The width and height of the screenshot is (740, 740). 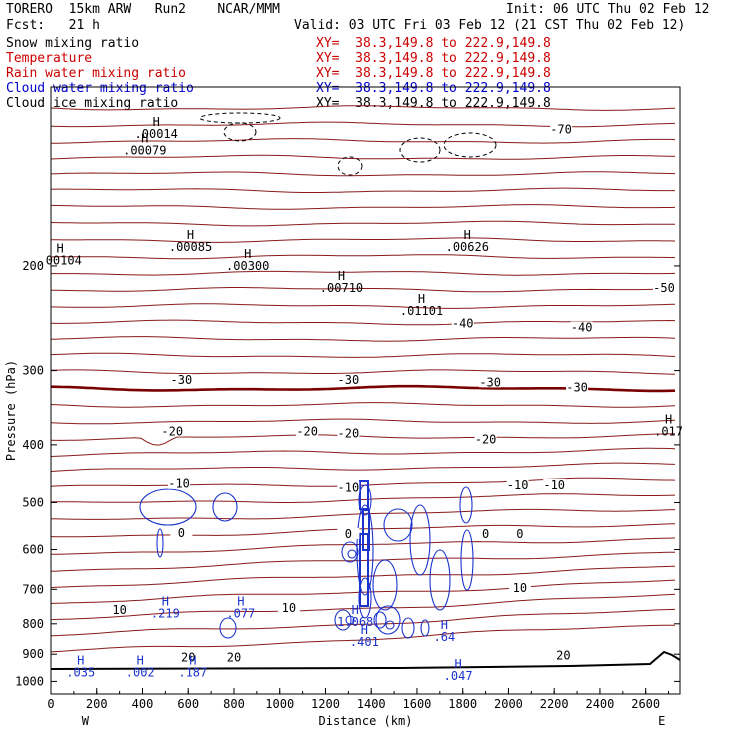 What do you see at coordinates (144, 151) in the screenshot?
I see `maximum-value-label: .00079` at bounding box center [144, 151].